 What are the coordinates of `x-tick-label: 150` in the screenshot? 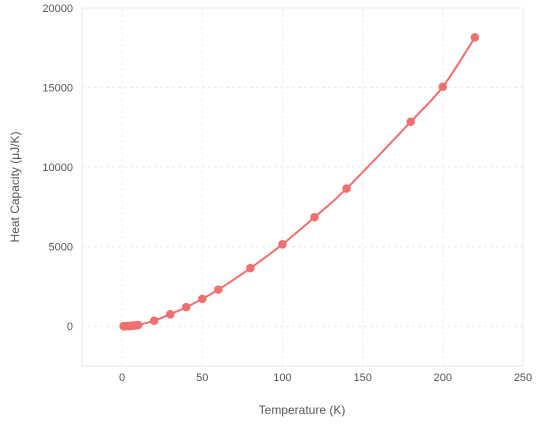 It's located at (362, 378).